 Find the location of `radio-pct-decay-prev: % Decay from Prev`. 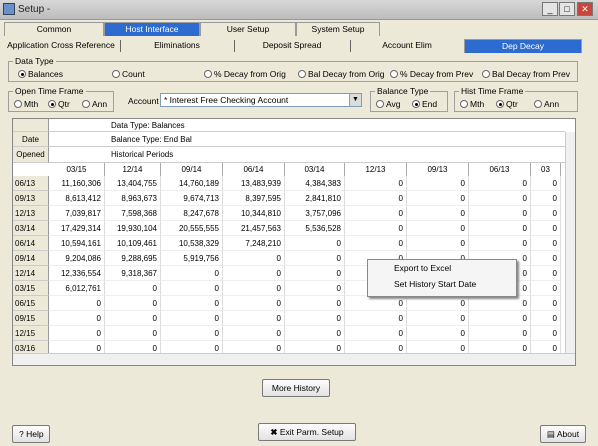

radio-pct-decay-prev: % Decay from Prev is located at coordinates (431, 74).